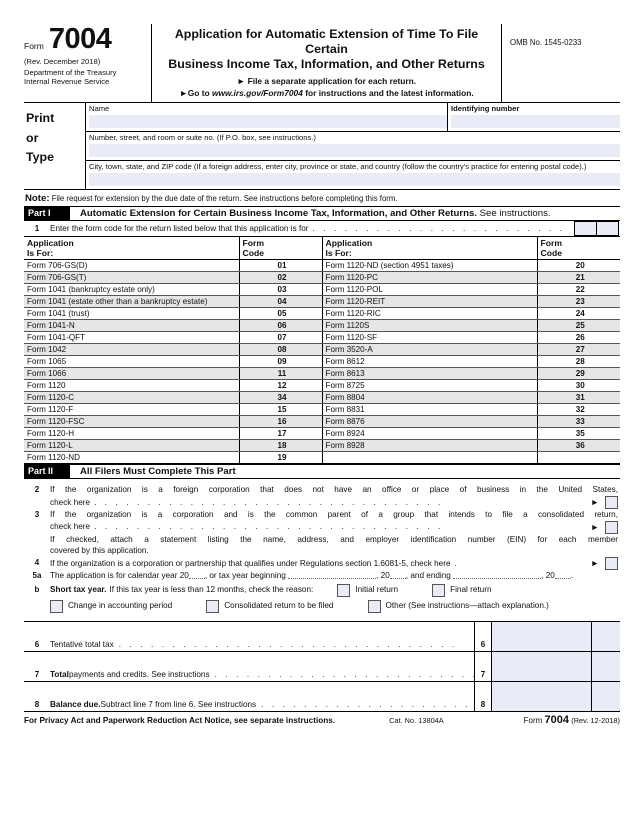  What do you see at coordinates (70, 502) in the screenshot?
I see `line-2-check-here: check here` at bounding box center [70, 502].